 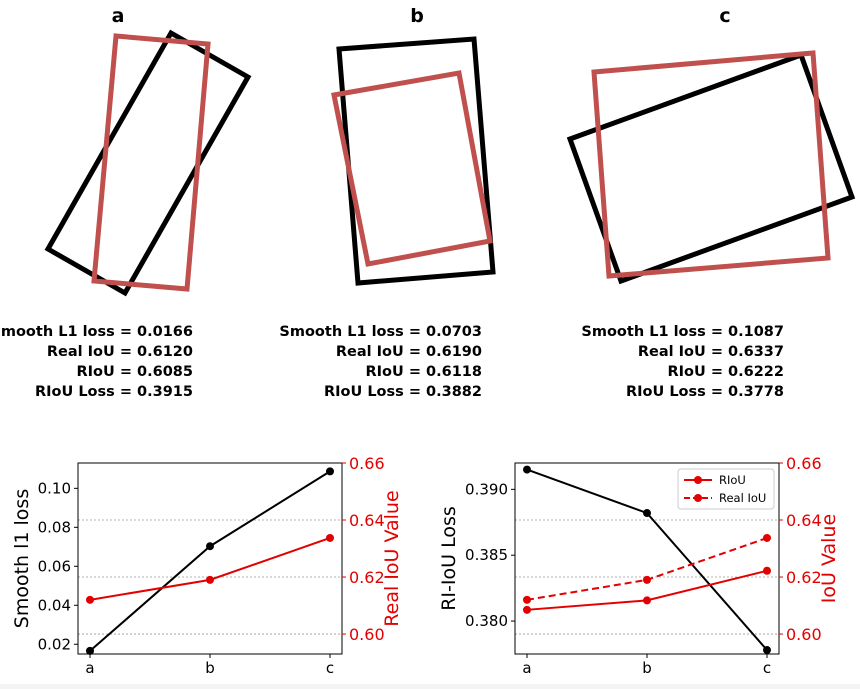 I want to click on plot-frame, so click(x=210, y=558).